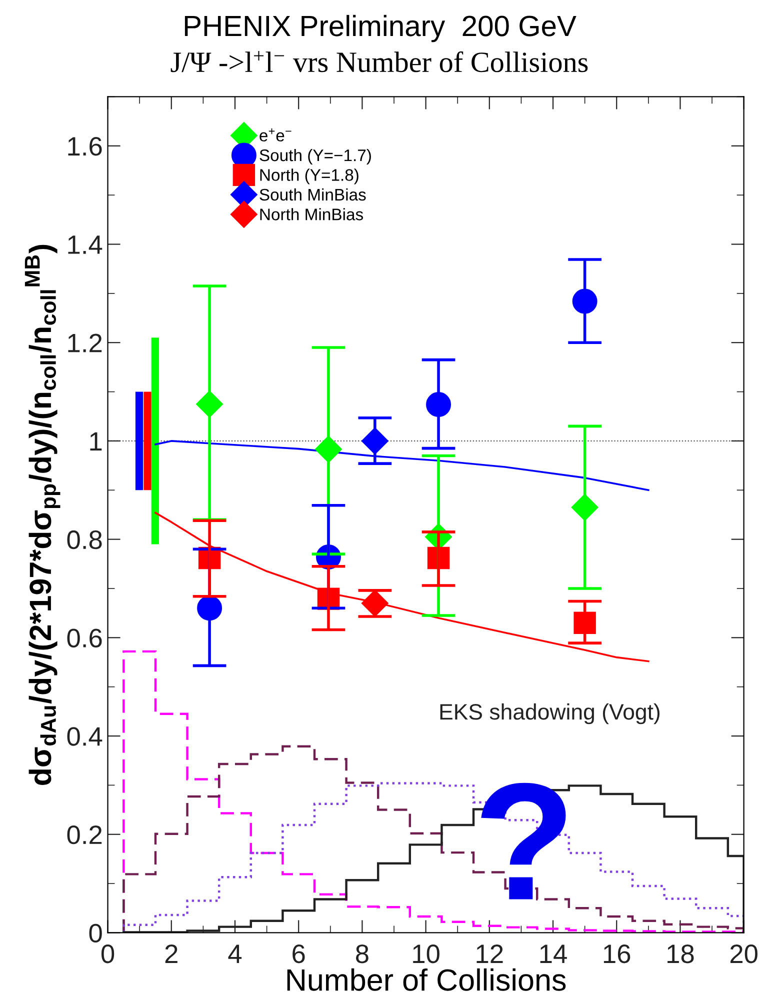 The image size is (759, 995). I want to click on x-tick-label: 12, so click(489, 953).